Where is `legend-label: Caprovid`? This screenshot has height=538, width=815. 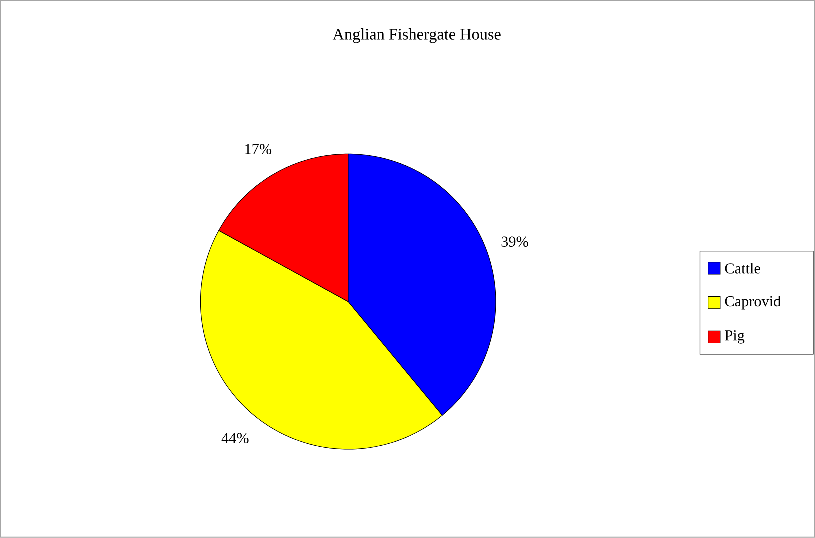 legend-label: Caprovid is located at coordinates (753, 303).